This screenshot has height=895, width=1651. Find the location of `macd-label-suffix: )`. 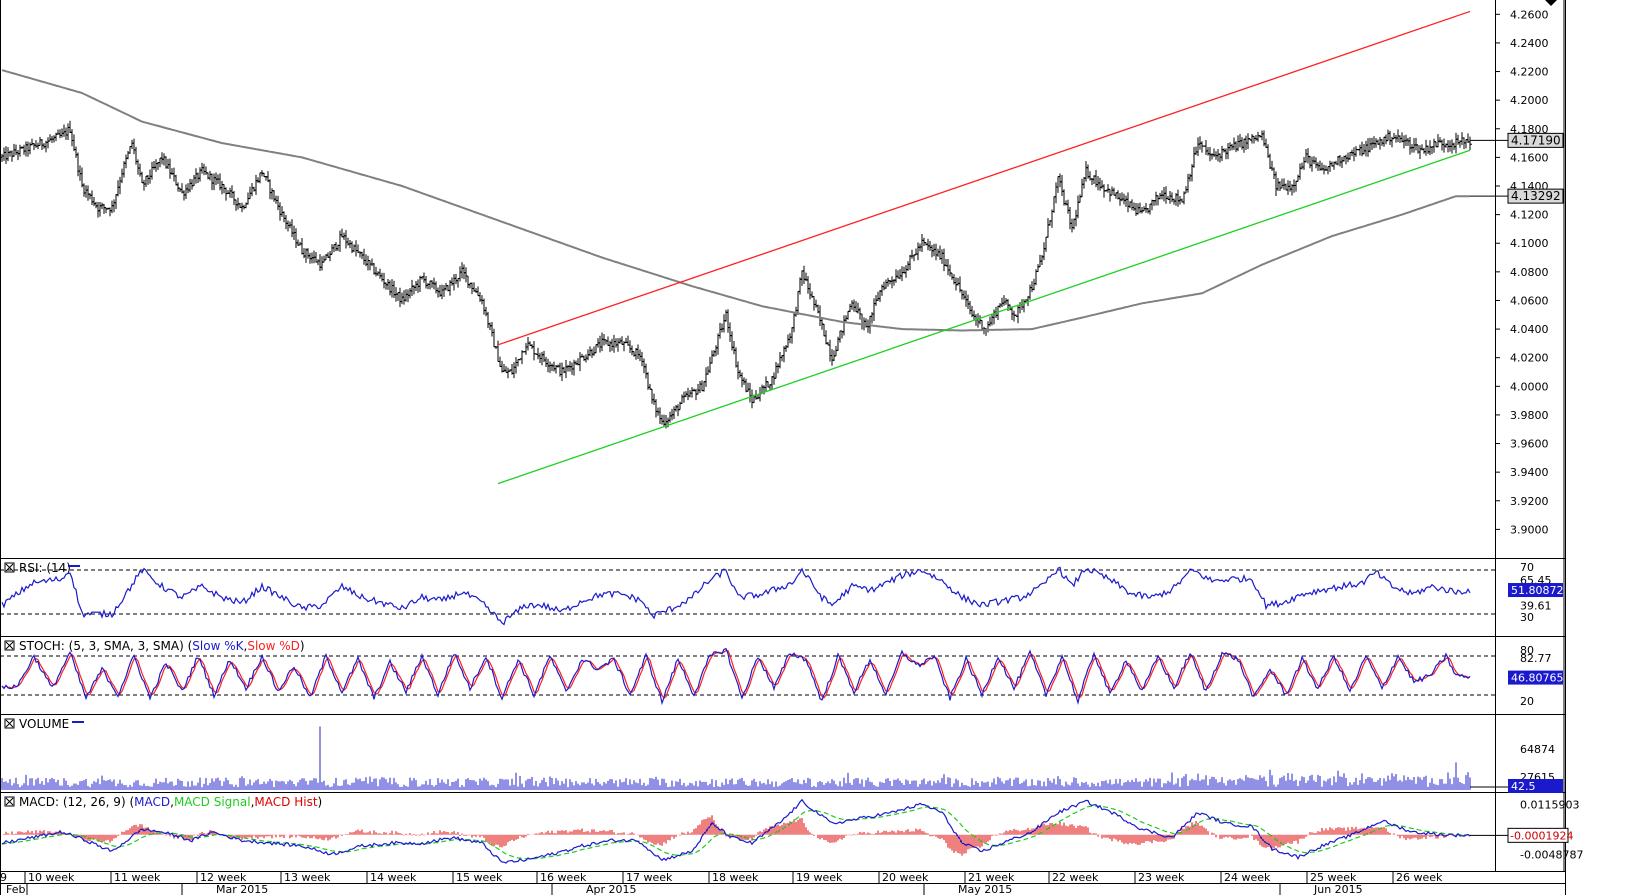

macd-label-suffix: ) is located at coordinates (320, 802).